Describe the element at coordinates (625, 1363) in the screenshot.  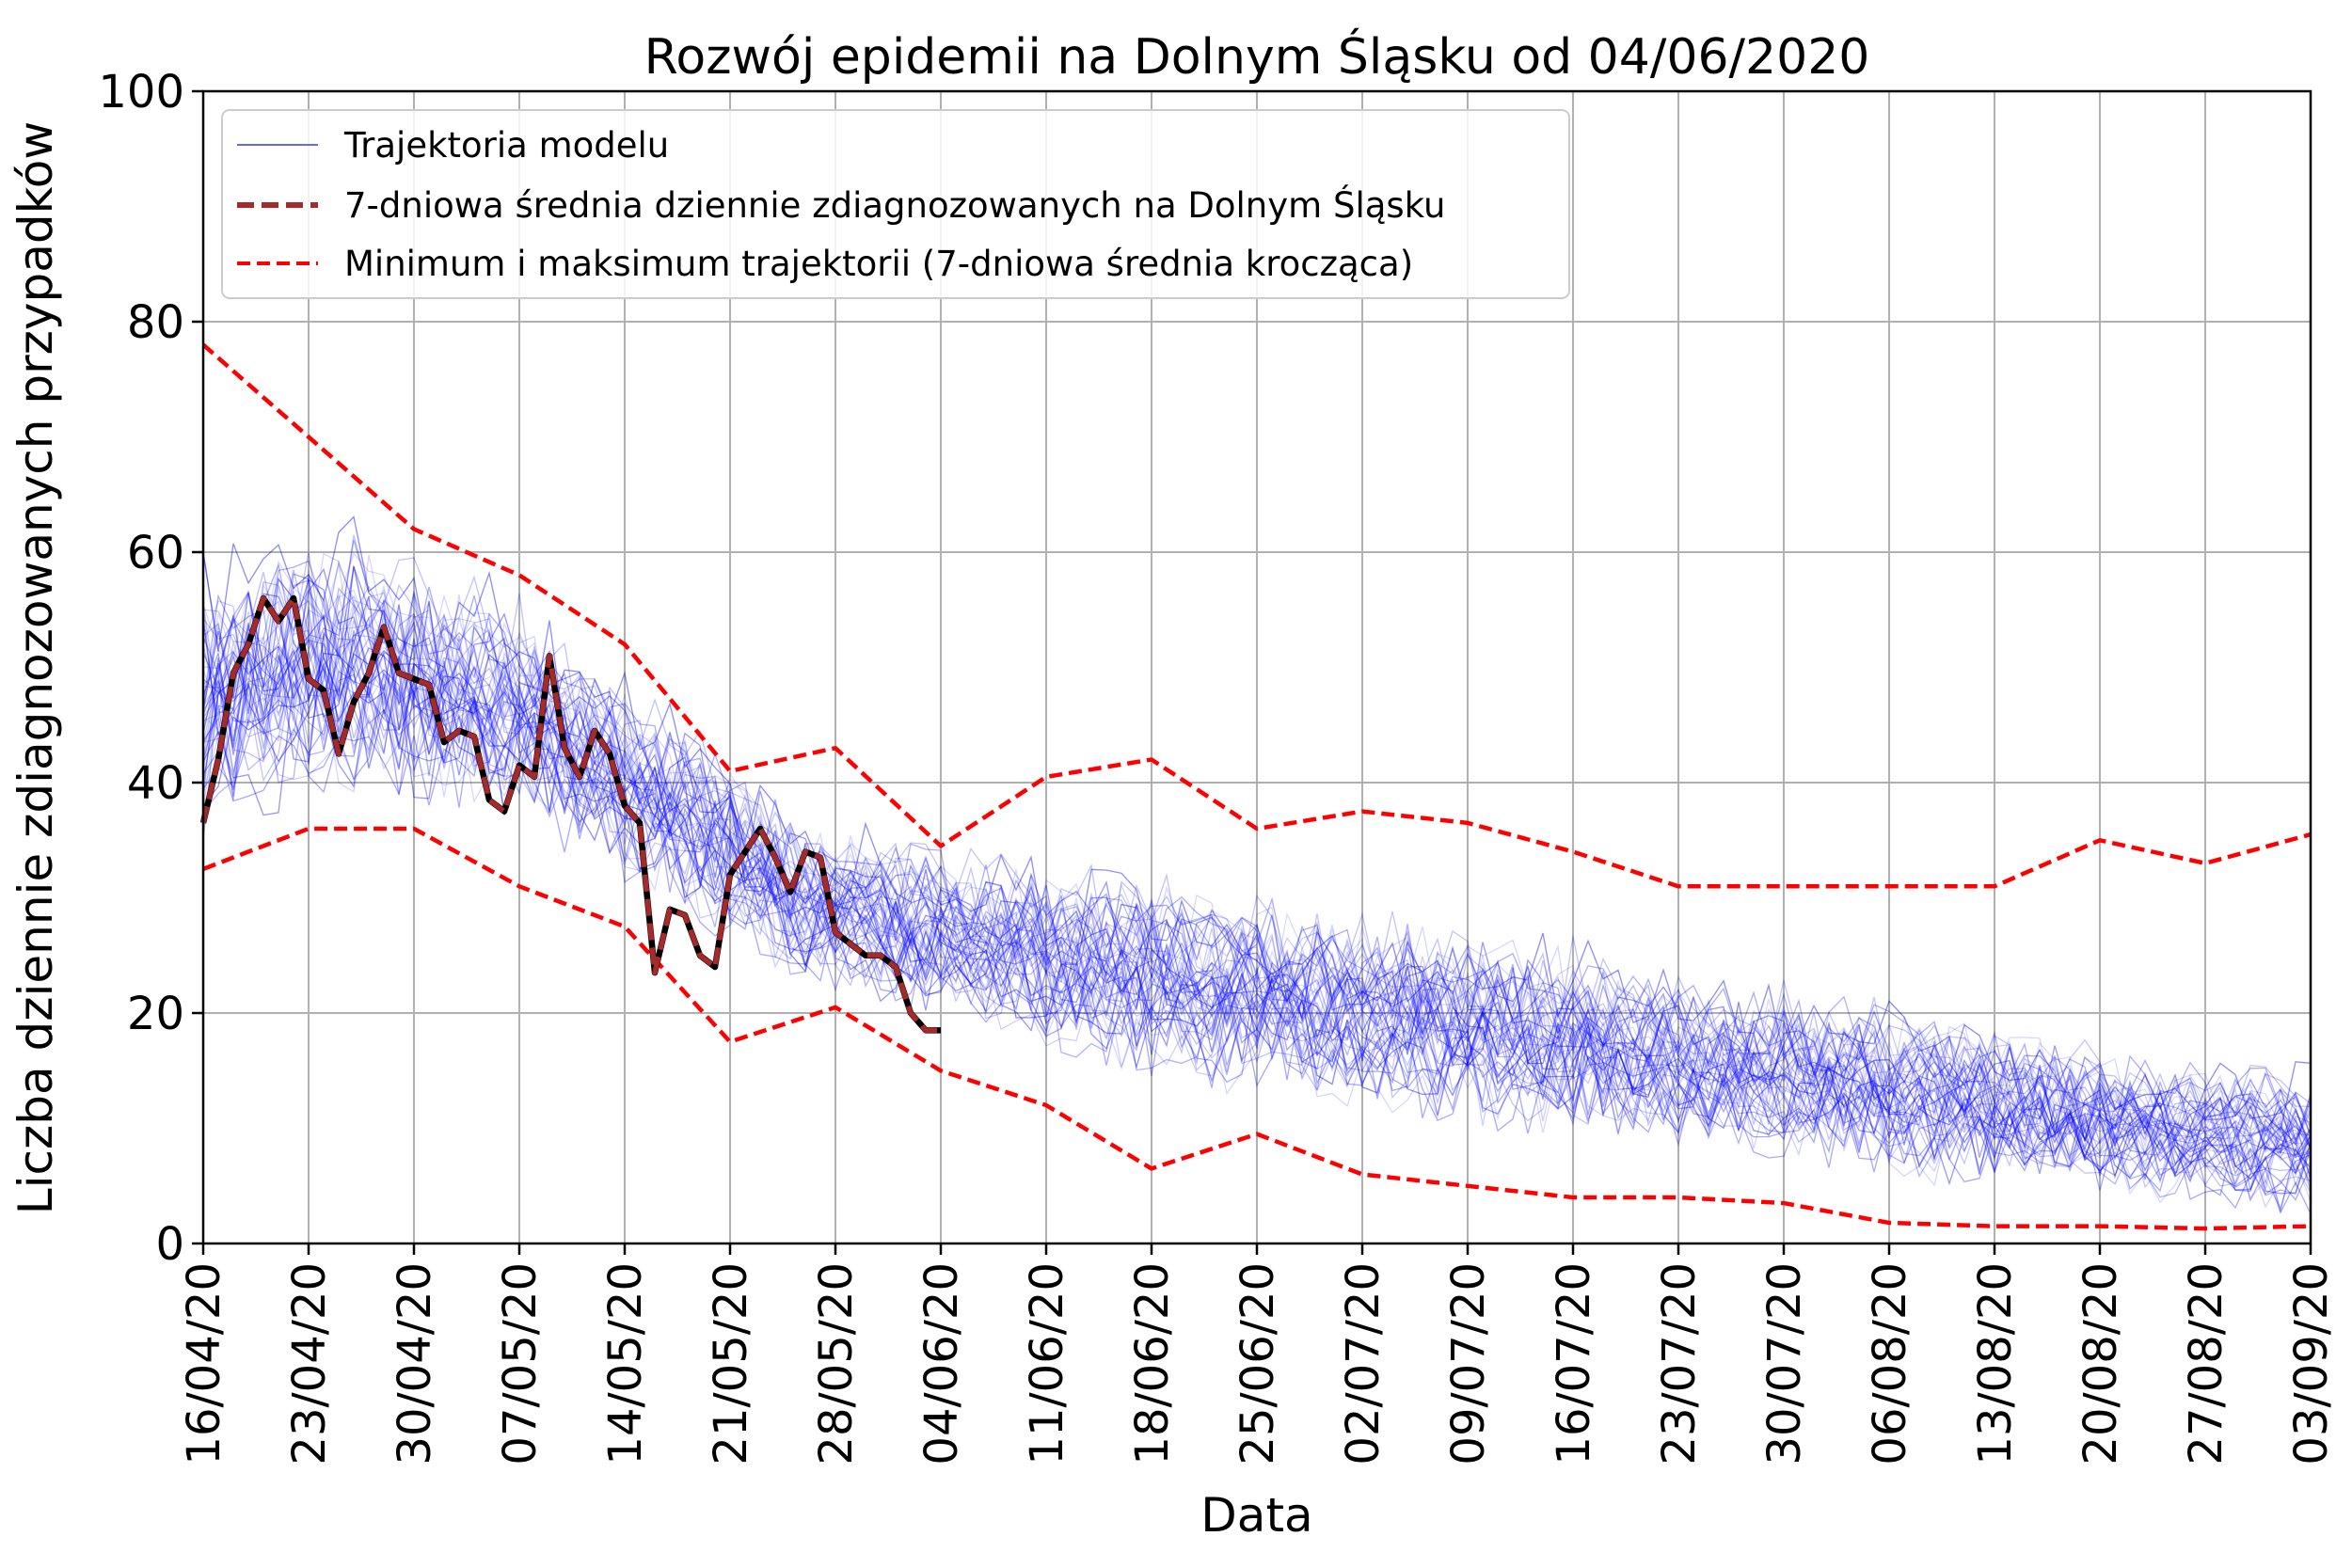
I see `x-tick-label: 14/05/20` at that location.